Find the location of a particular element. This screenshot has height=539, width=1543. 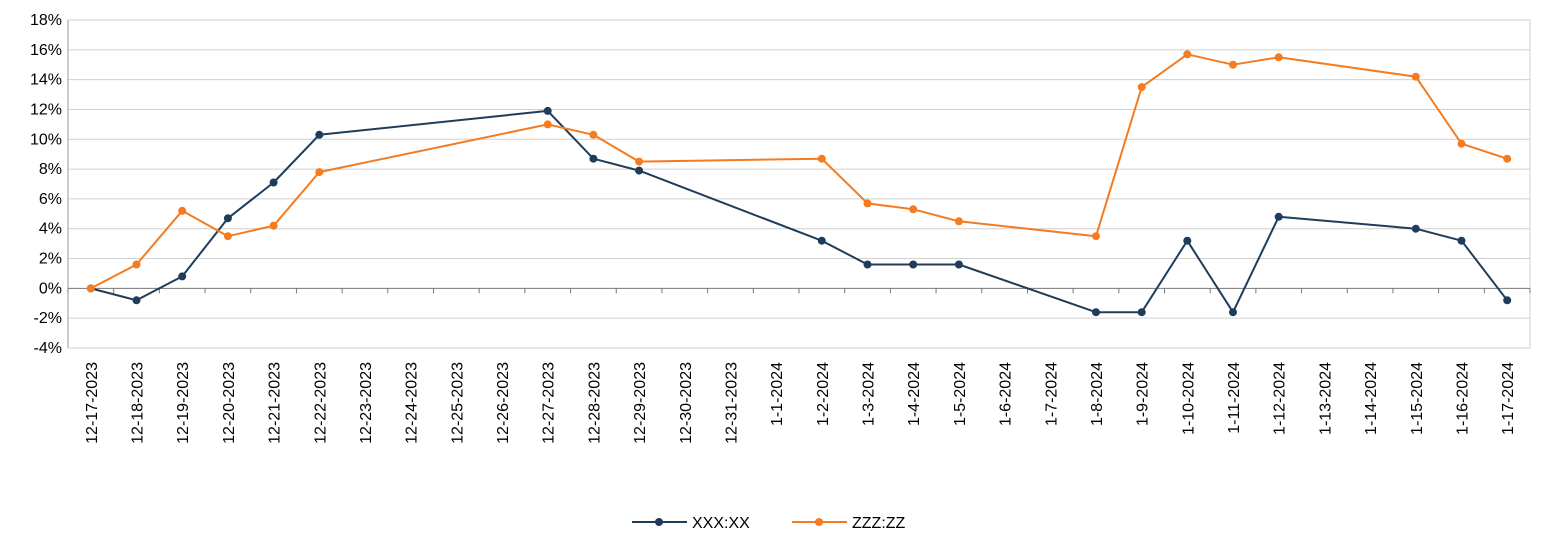

y-tick-label: 14% is located at coordinates (46, 80).